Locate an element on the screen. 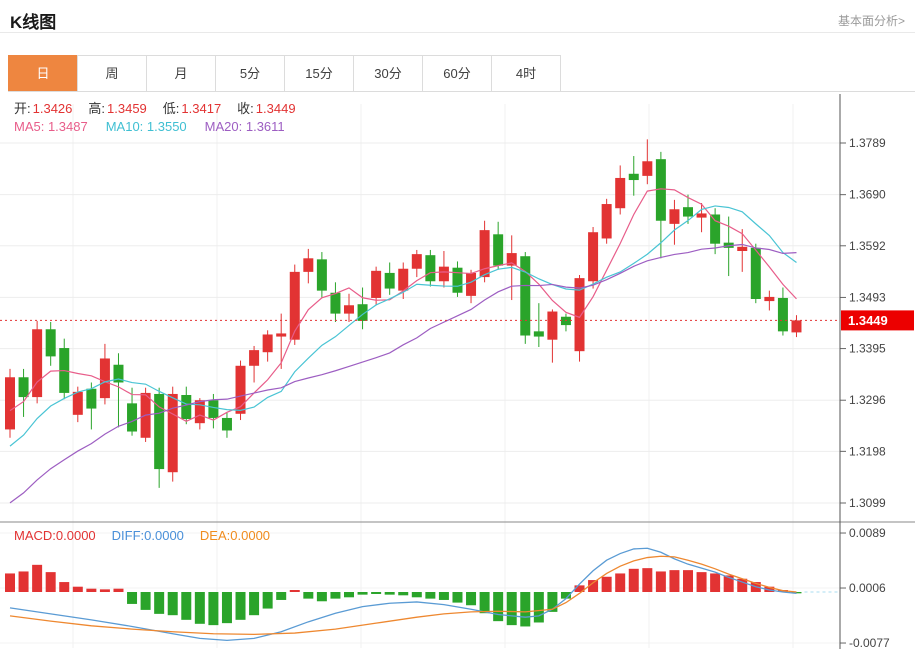 Image resolution: width=915 pixels, height=650 pixels. tab-日: 日 is located at coordinates (43, 73).